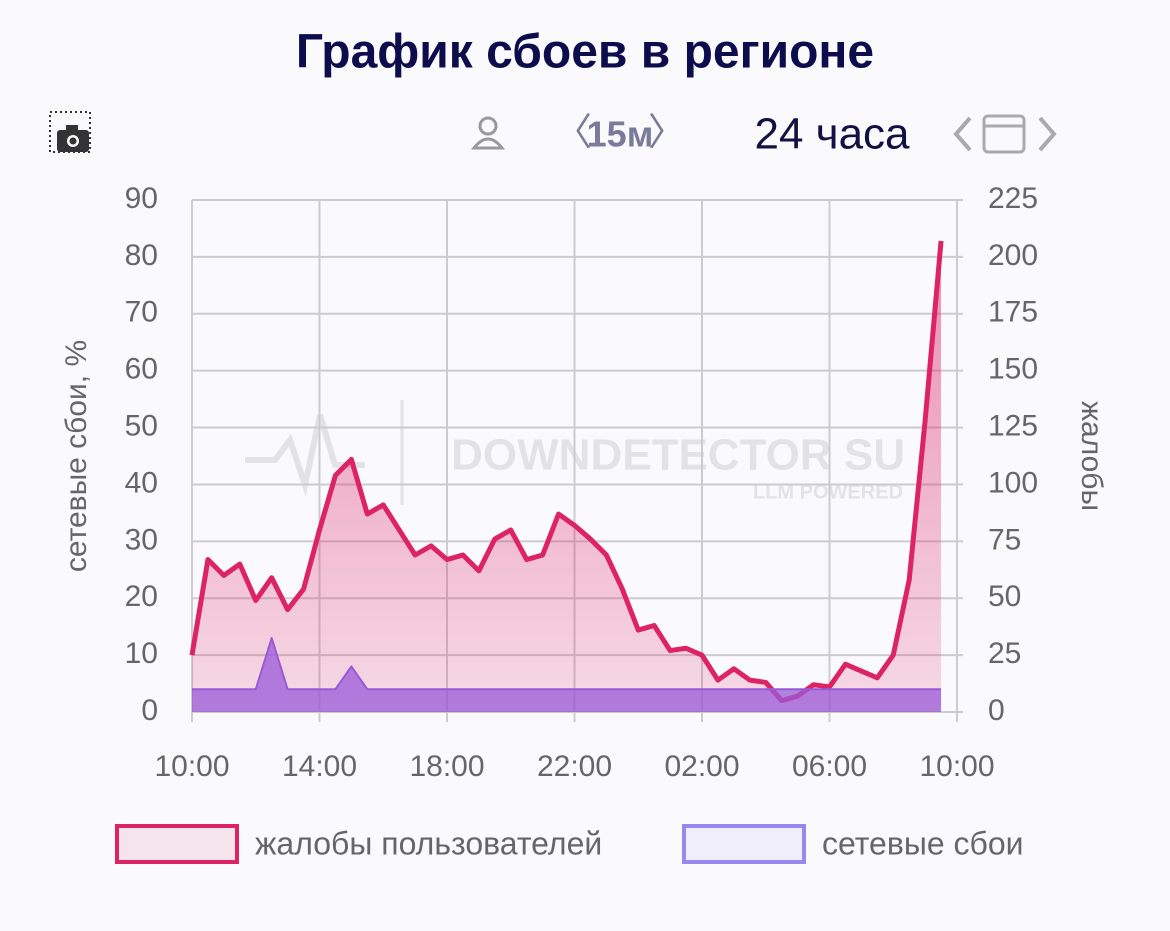  I want to click on y-tick-label: 90, so click(141, 198).